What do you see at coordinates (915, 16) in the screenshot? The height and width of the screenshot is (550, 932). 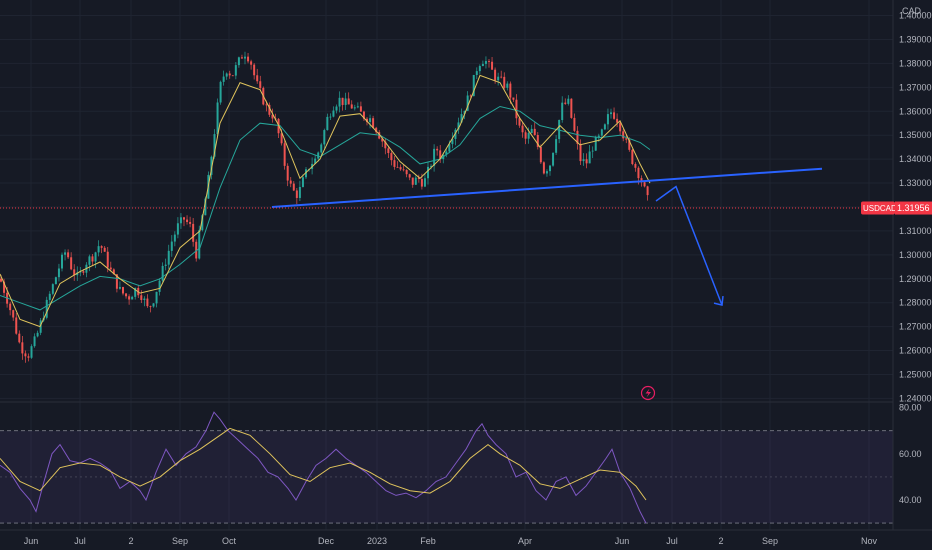 I see `price-tick-label: 1.40000` at bounding box center [915, 16].